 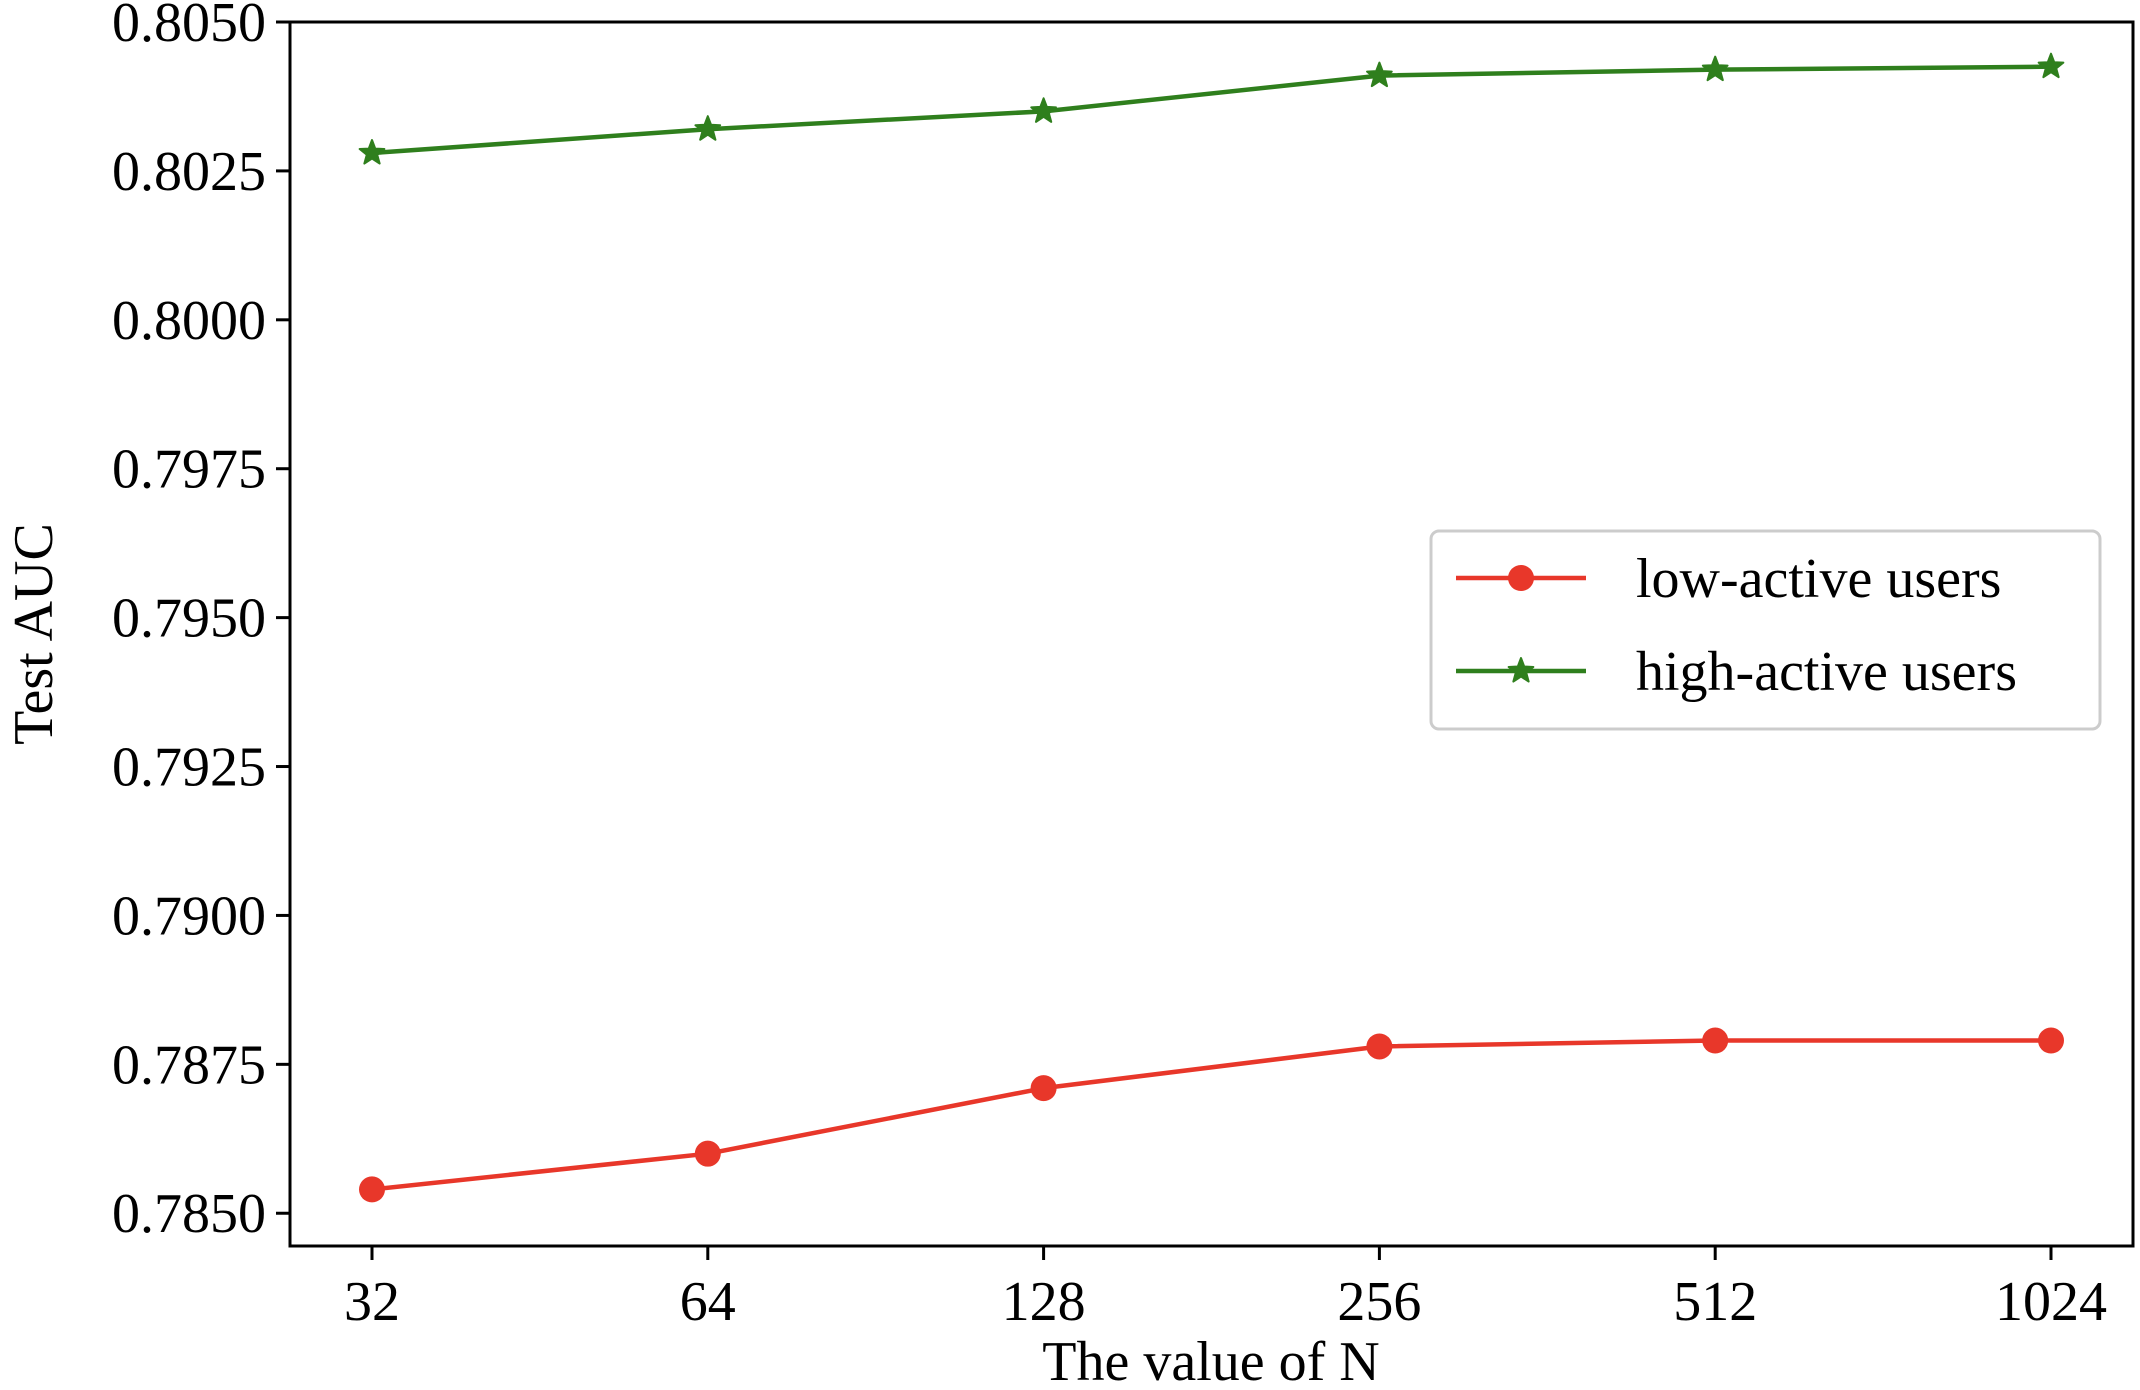 What do you see at coordinates (34, 634) in the screenshot?
I see `y-axis-title: Test AUC` at bounding box center [34, 634].